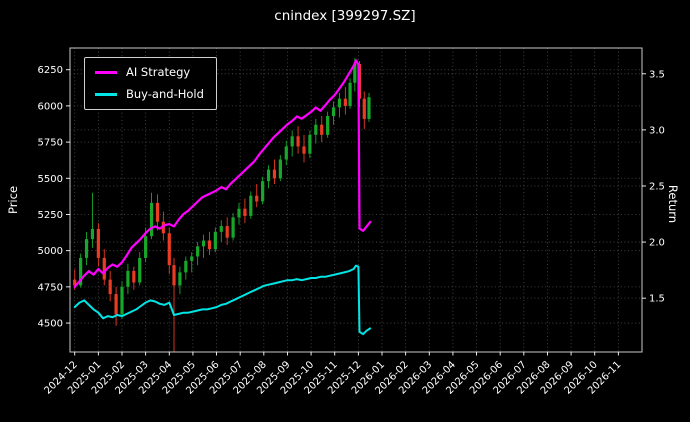  Describe the element at coordinates (158, 72) in the screenshot. I see `legend-label-ai-strategy: AI Strategy` at that location.